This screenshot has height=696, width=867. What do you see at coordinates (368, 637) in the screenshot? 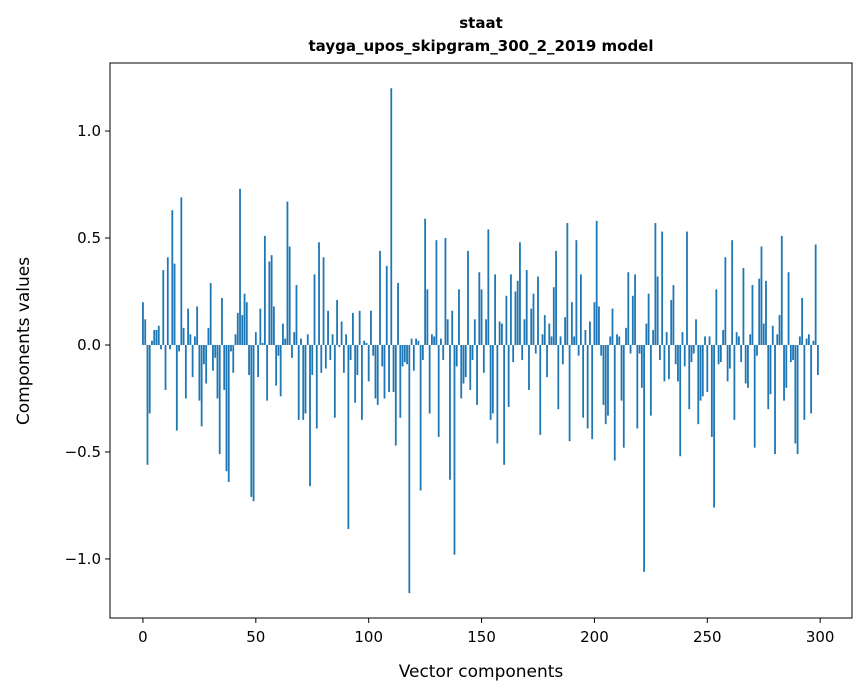
I see `x-tick-label: 100` at bounding box center [368, 637].